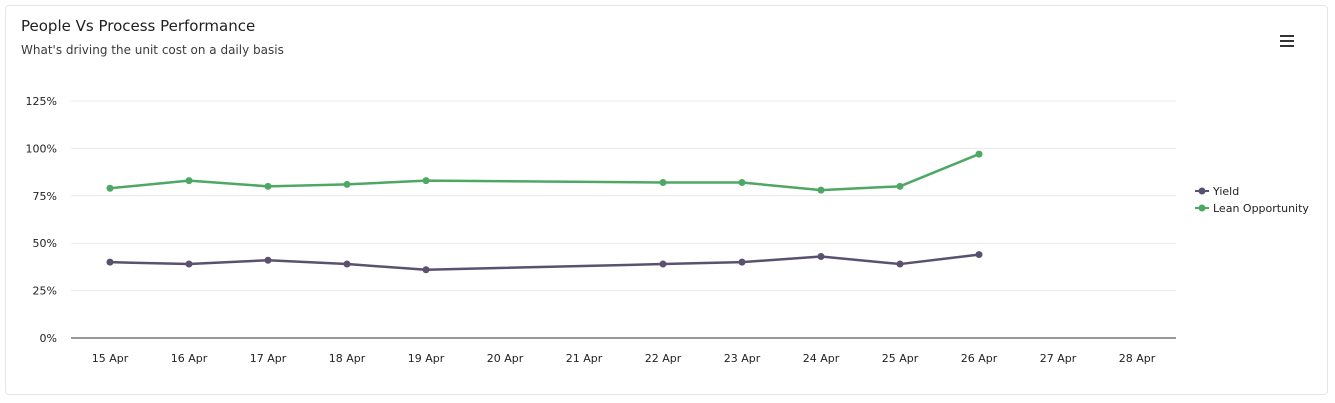  What do you see at coordinates (45, 291) in the screenshot?
I see `y-tick-label: 25%` at bounding box center [45, 291].